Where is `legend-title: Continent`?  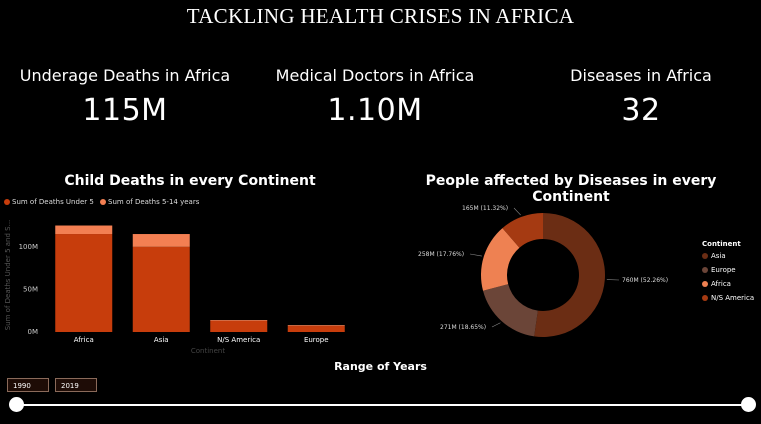
legend-title: Continent is located at coordinates (721, 244).